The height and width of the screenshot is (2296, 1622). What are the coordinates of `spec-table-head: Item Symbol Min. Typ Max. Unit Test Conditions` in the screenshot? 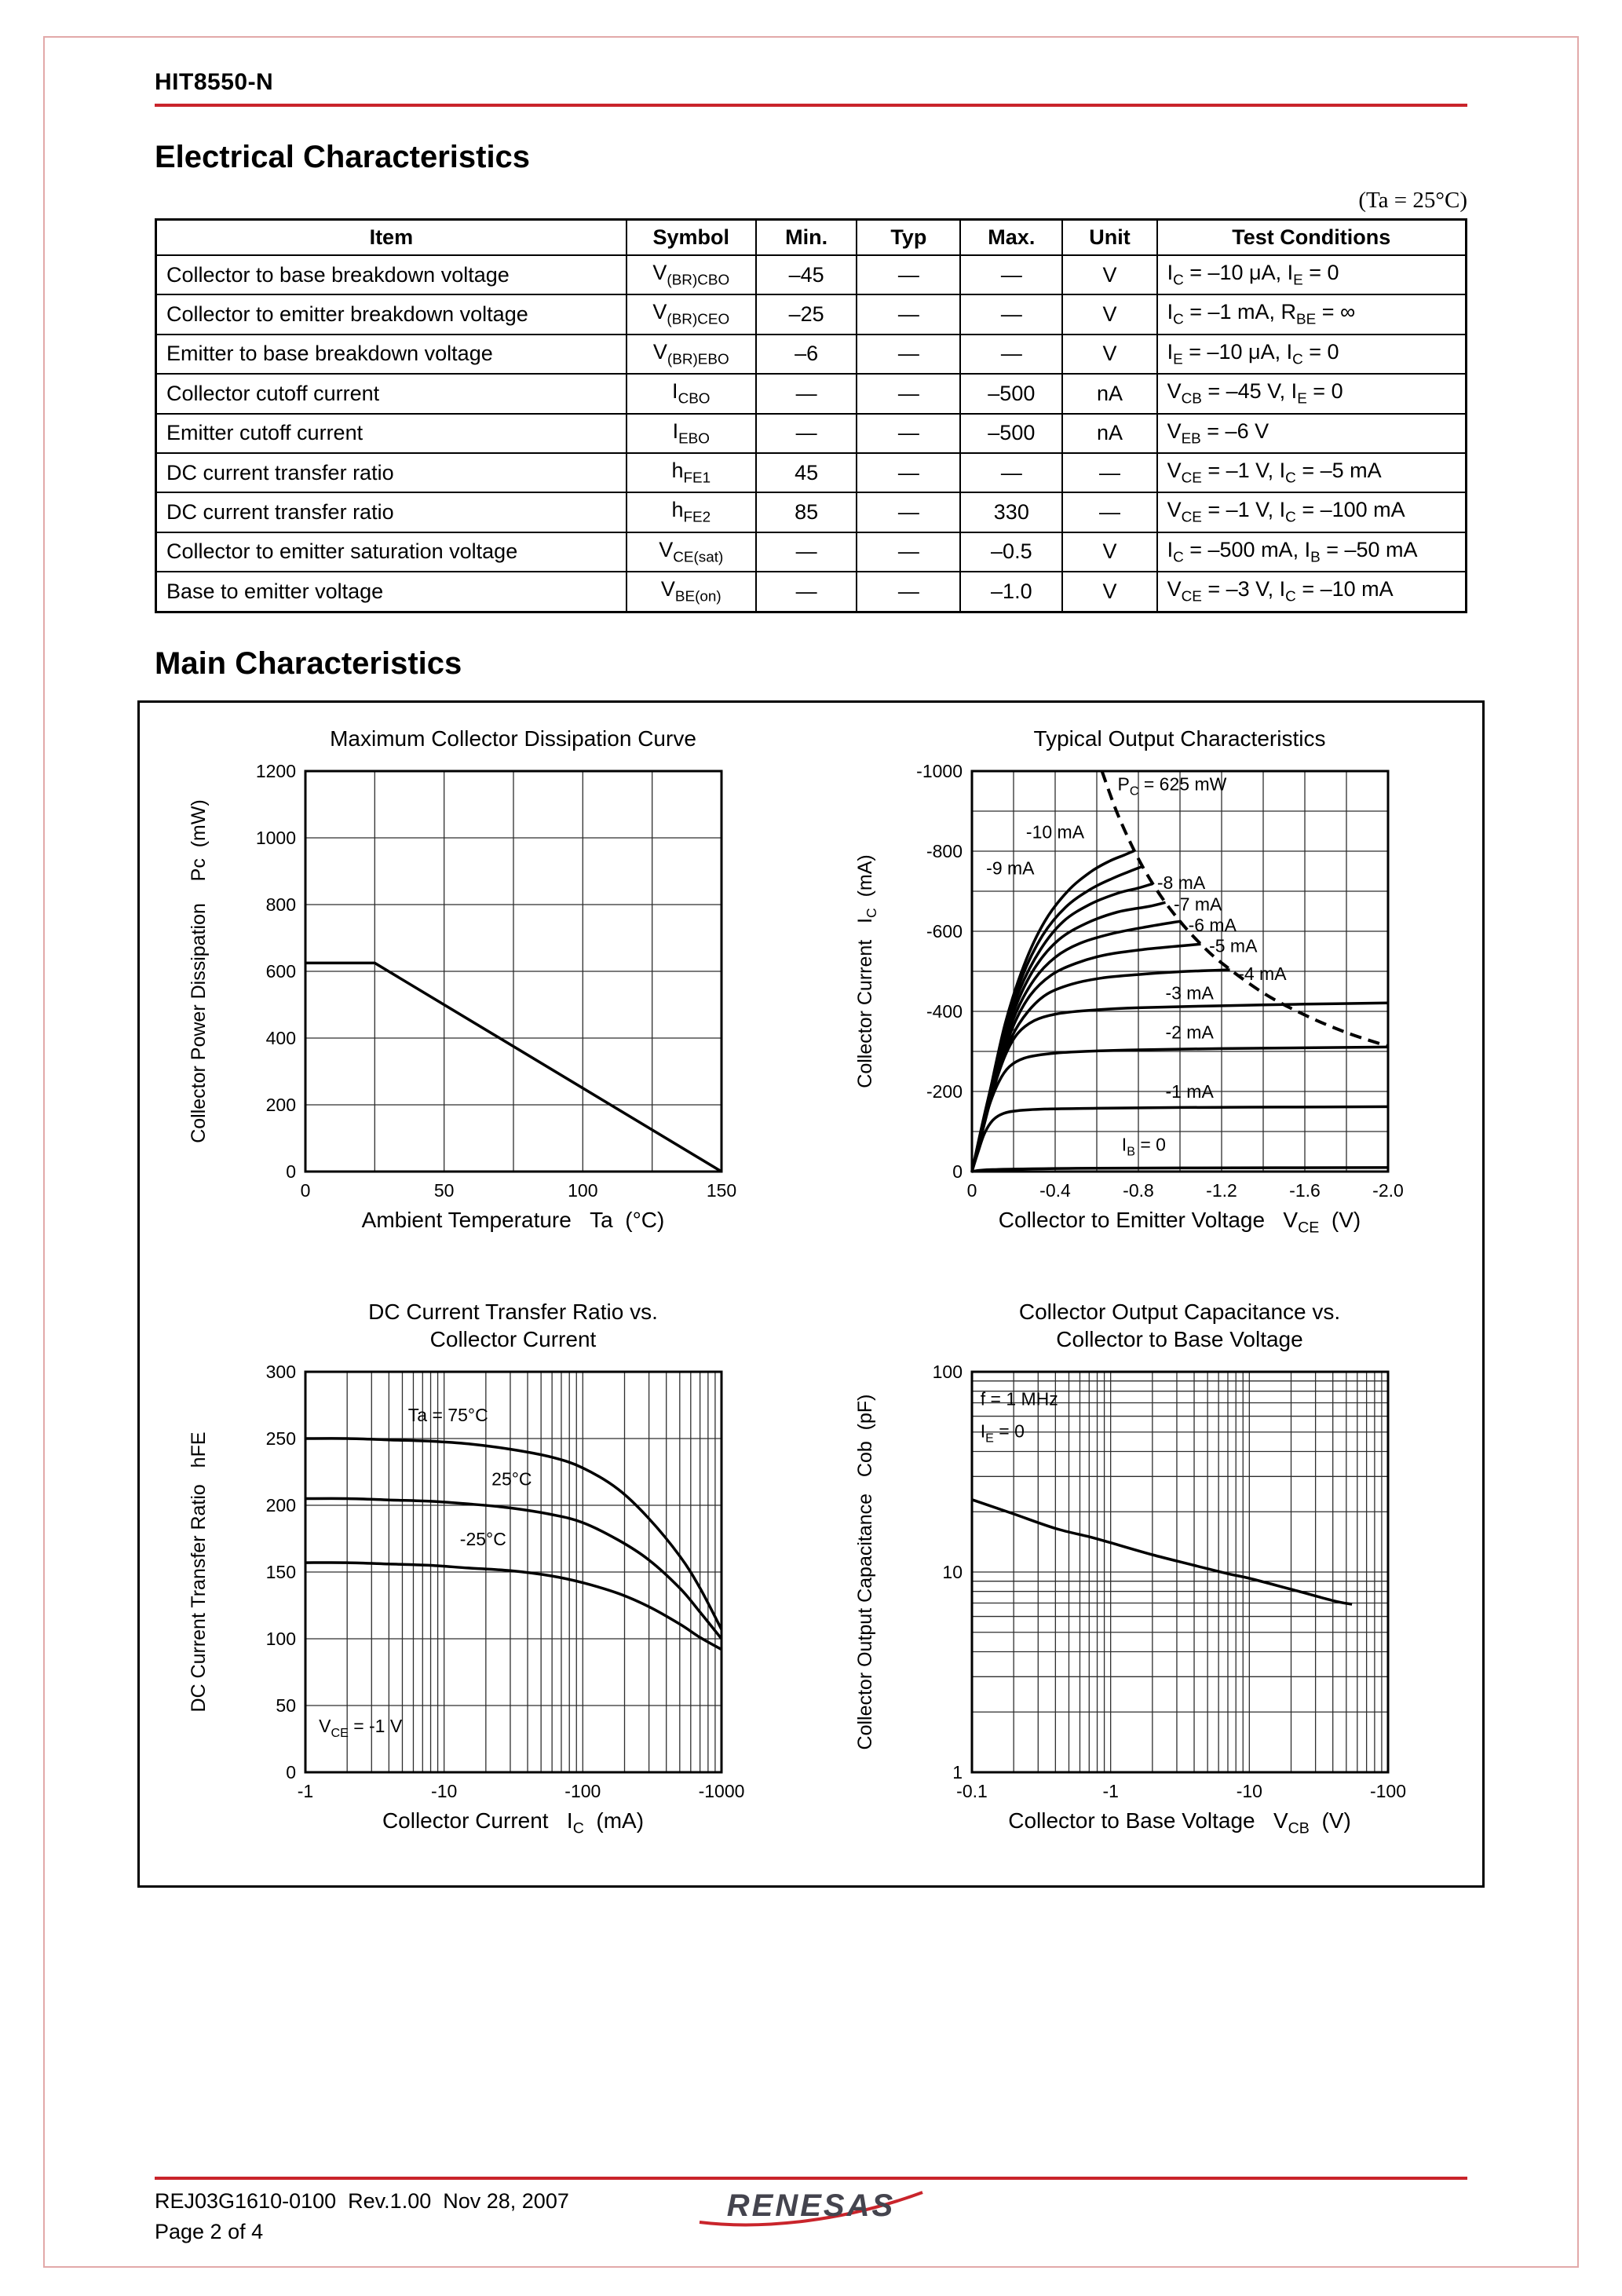 It's located at (811, 237).